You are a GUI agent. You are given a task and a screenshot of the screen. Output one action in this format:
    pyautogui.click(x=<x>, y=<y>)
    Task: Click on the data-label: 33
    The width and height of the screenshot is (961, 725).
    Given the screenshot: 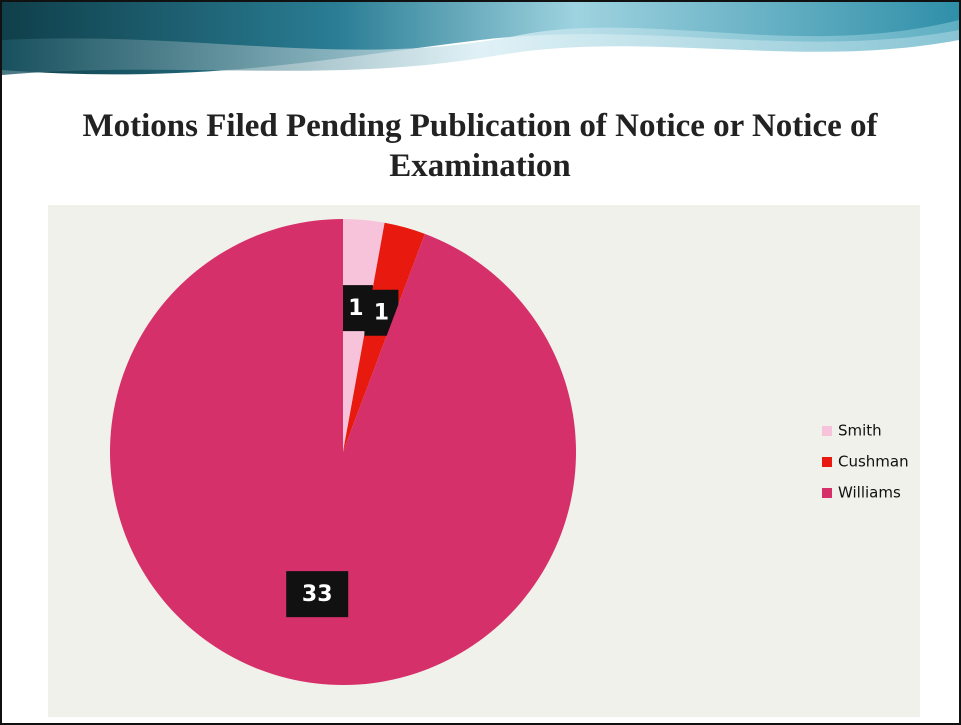 What is the action you would take?
    pyautogui.click(x=317, y=594)
    